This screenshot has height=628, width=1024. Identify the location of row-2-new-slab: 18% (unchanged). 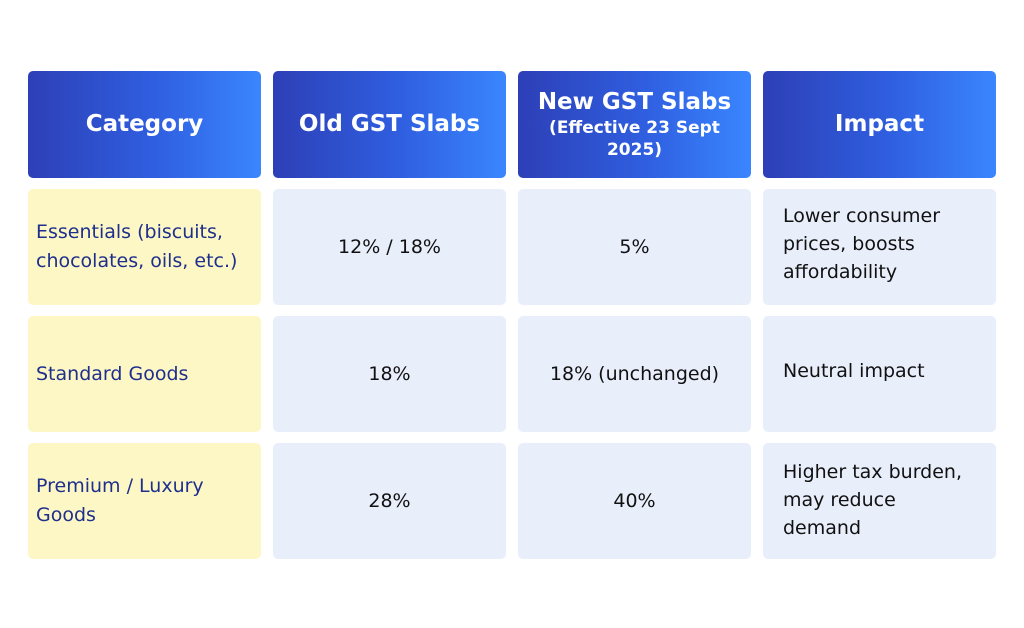
(634, 374).